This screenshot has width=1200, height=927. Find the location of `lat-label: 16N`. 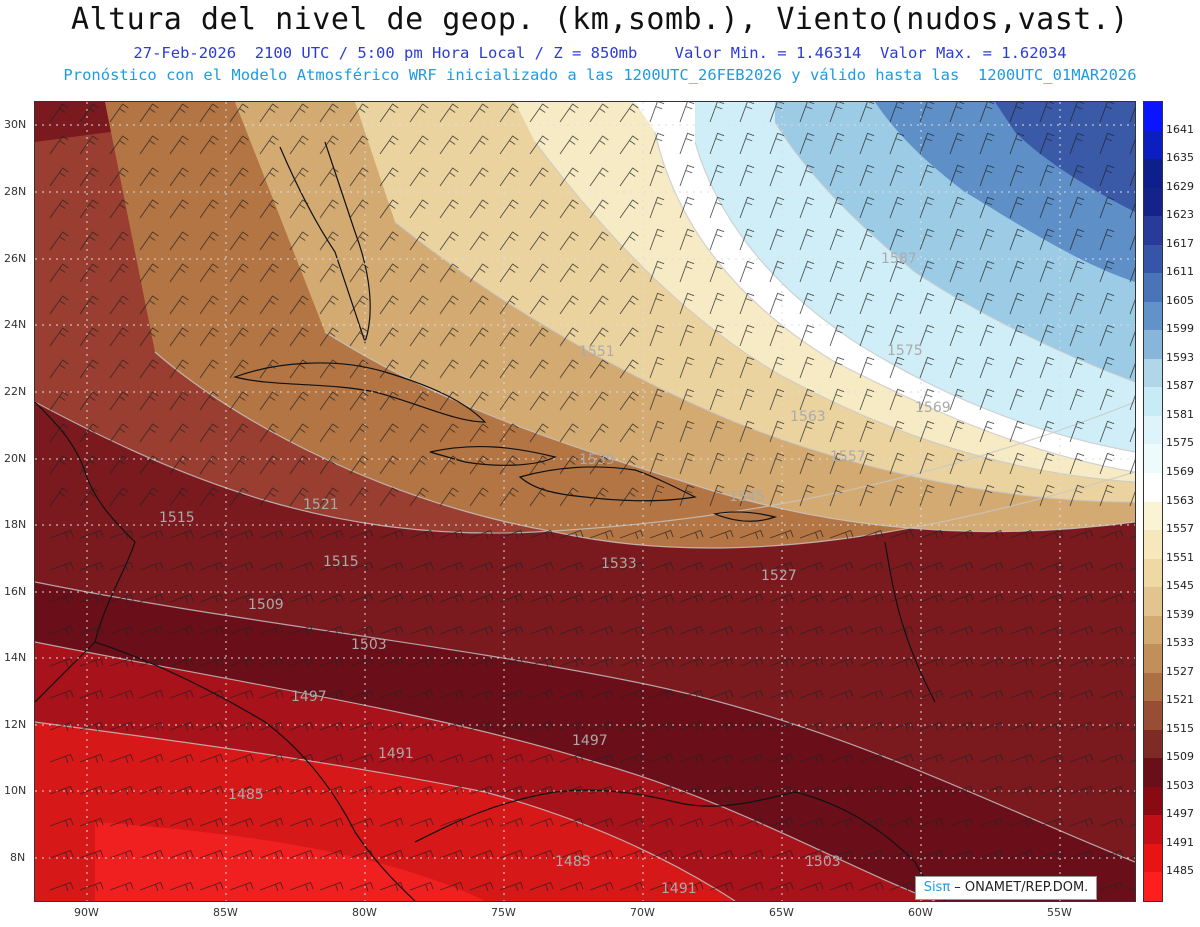

lat-label: 16N is located at coordinates (15, 591).